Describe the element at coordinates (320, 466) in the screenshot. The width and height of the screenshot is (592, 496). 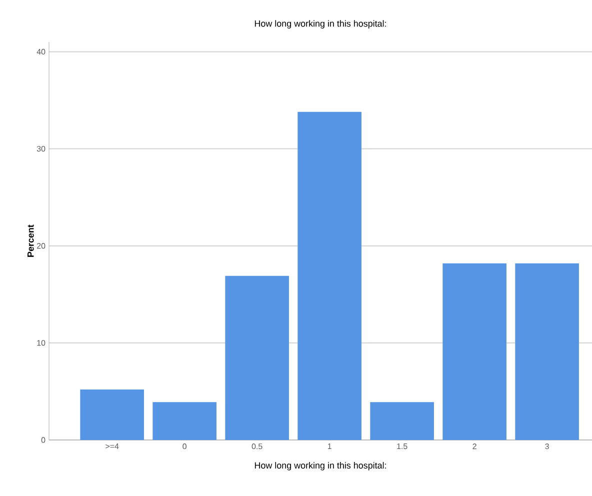
I see `x-axis-title: How long working in this hospital:` at that location.